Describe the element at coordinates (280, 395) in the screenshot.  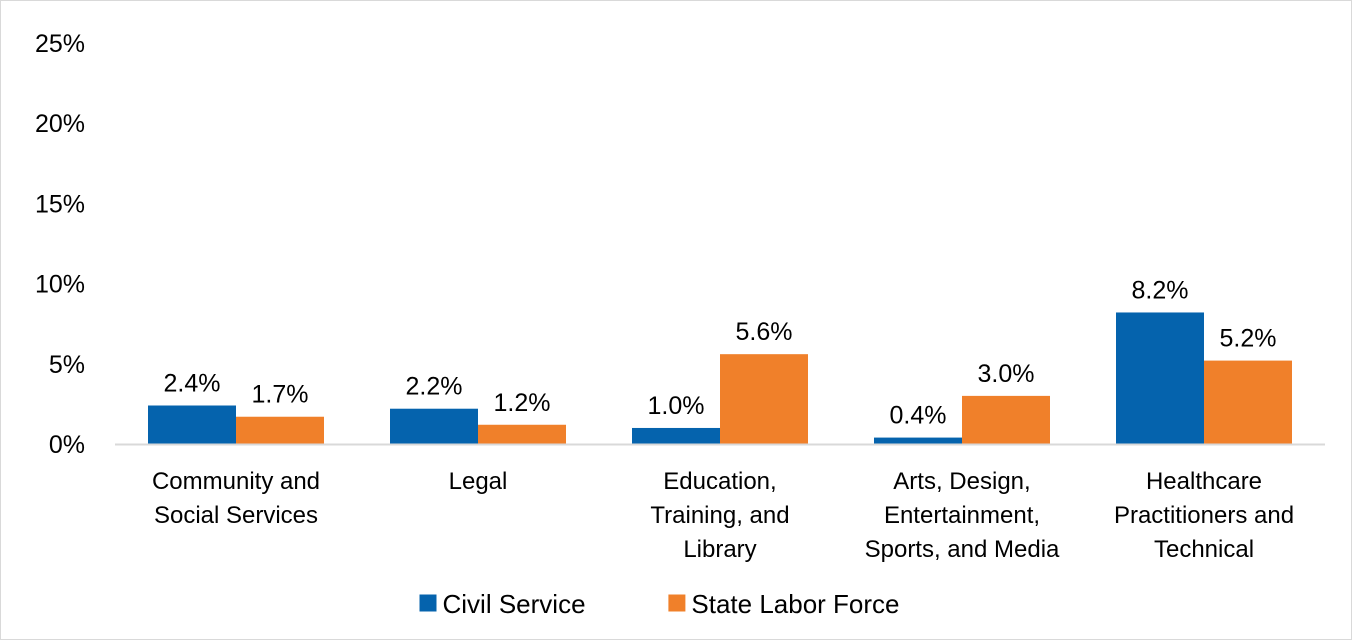
I see `data-label: 1.7%` at that location.